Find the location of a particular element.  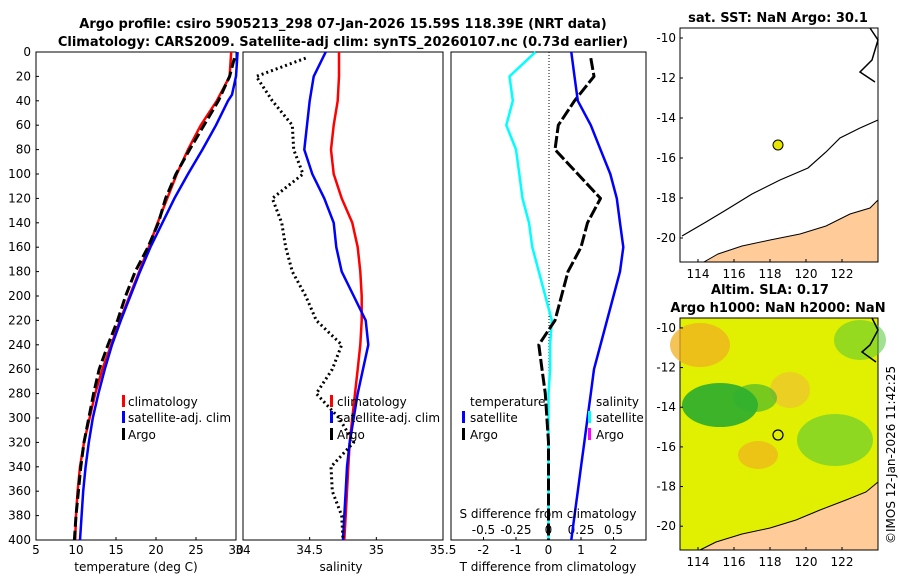

depth-tick-label: 320 is located at coordinates (19, 442).